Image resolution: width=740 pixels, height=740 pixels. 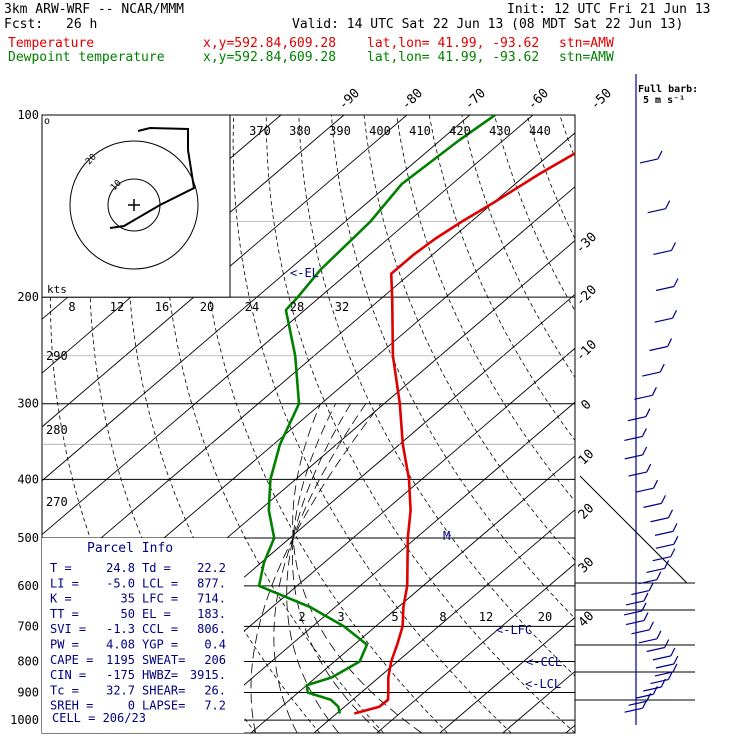 I want to click on mixing-ratio-low-label: 3, so click(x=340, y=617).